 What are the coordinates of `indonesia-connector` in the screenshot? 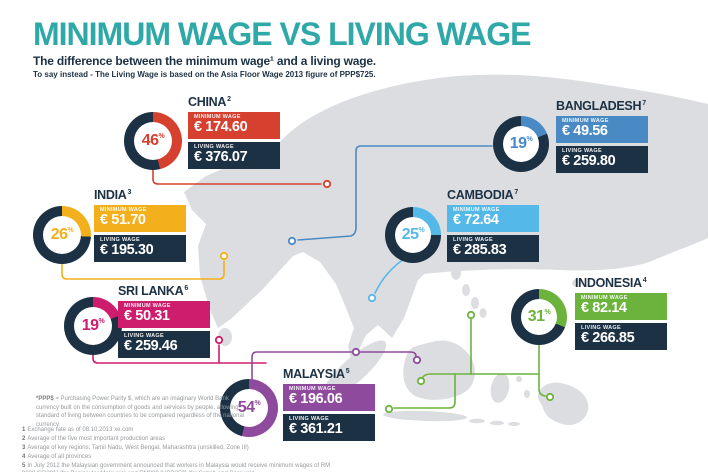 It's located at (469, 362).